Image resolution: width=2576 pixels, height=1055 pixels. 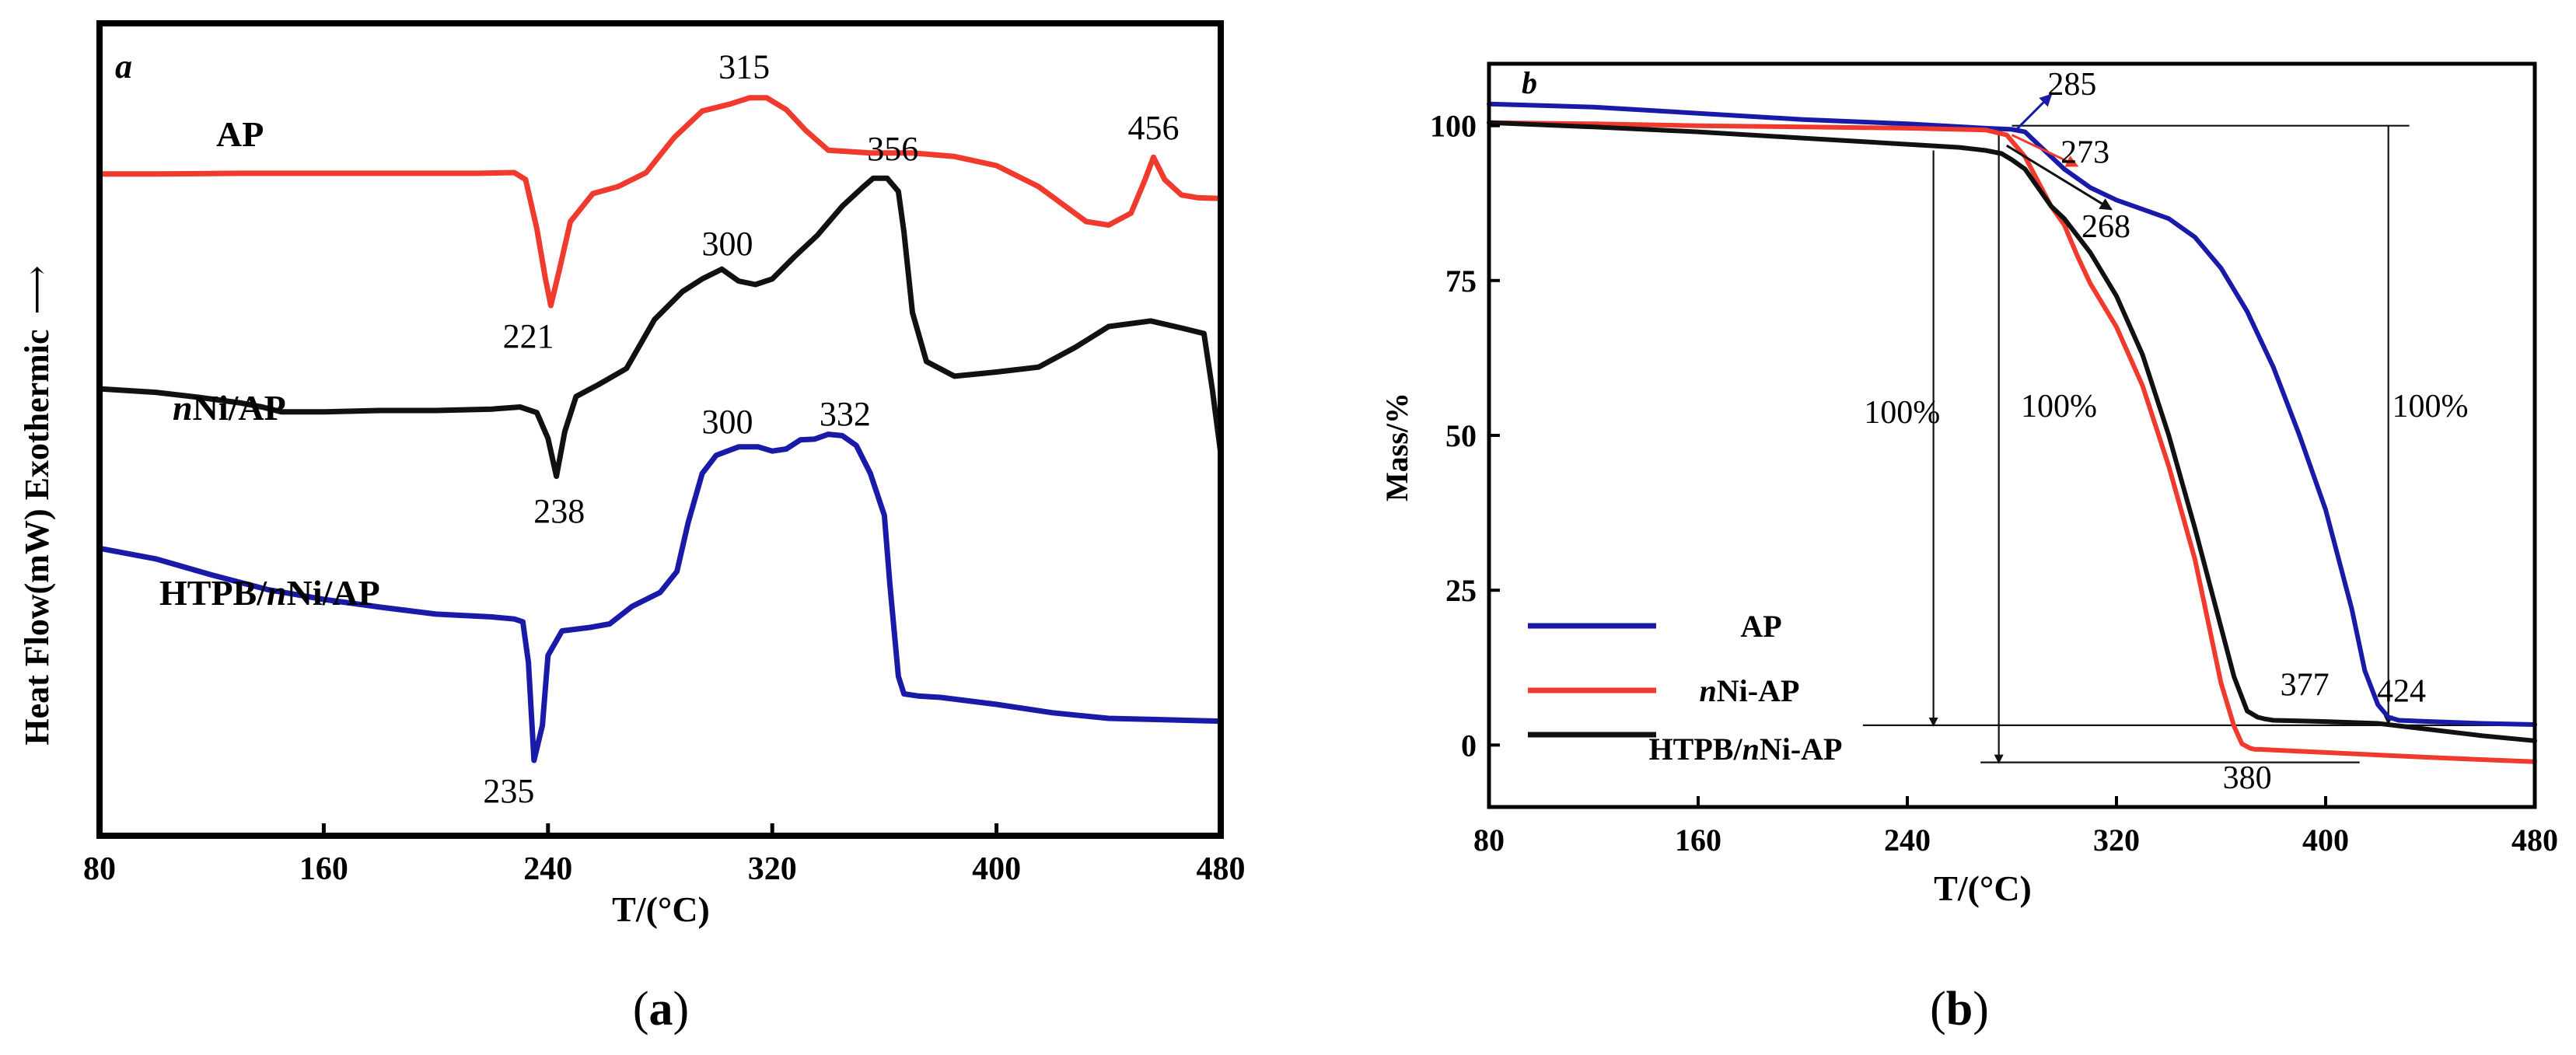 What do you see at coordinates (664, 855) in the screenshot?
I see `panel-a-x-ticks: 80 160 240 320 400 480` at bounding box center [664, 855].